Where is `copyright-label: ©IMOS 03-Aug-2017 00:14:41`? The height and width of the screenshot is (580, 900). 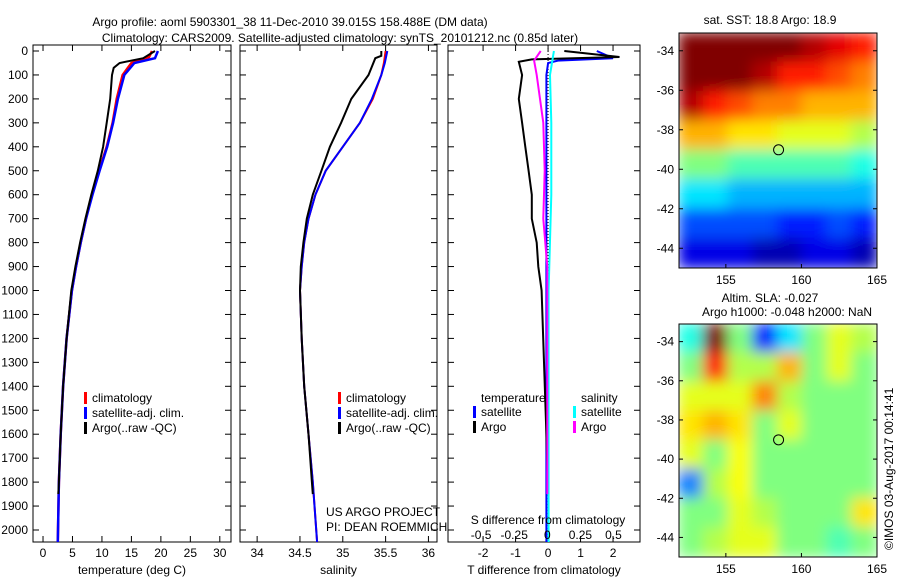
copyright-label: ©IMOS 03-Aug-2017 00:14:41 is located at coordinates (889, 468).